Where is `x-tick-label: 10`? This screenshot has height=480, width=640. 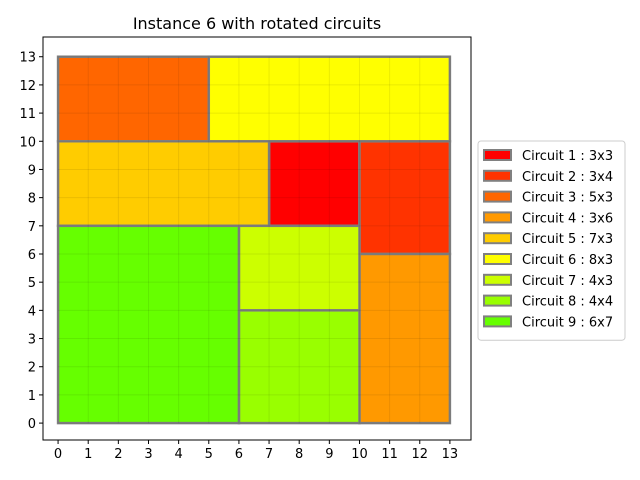 x-tick-label: 10 is located at coordinates (359, 454).